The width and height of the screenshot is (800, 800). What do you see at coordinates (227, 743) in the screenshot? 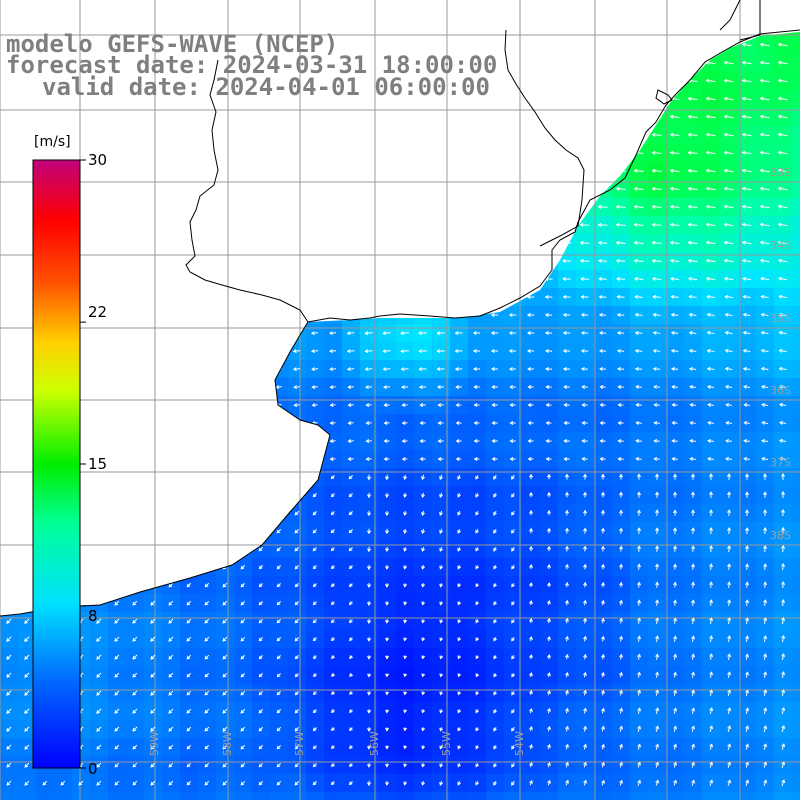
I see `lon-label: 58W` at bounding box center [227, 743].